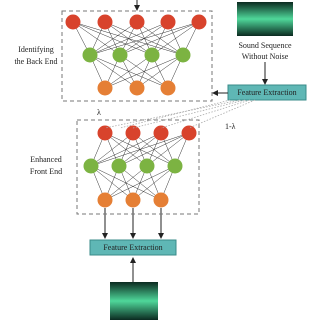 The image size is (320, 320). I want to click on front-end-box, so click(138, 167).